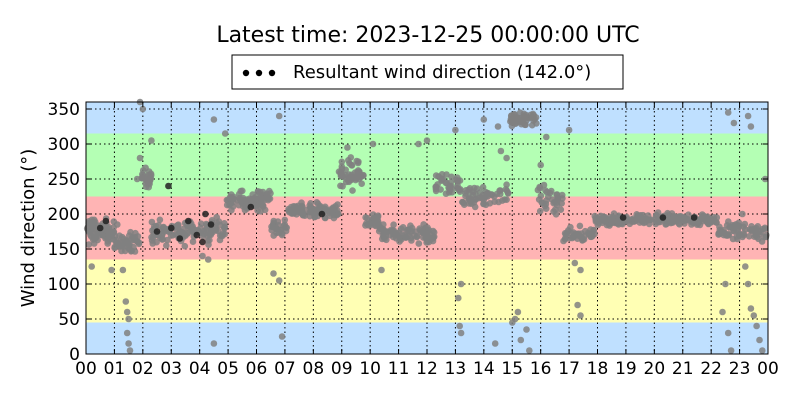 The image size is (800, 400). I want to click on x-tick-label-23: 23, so click(740, 369).